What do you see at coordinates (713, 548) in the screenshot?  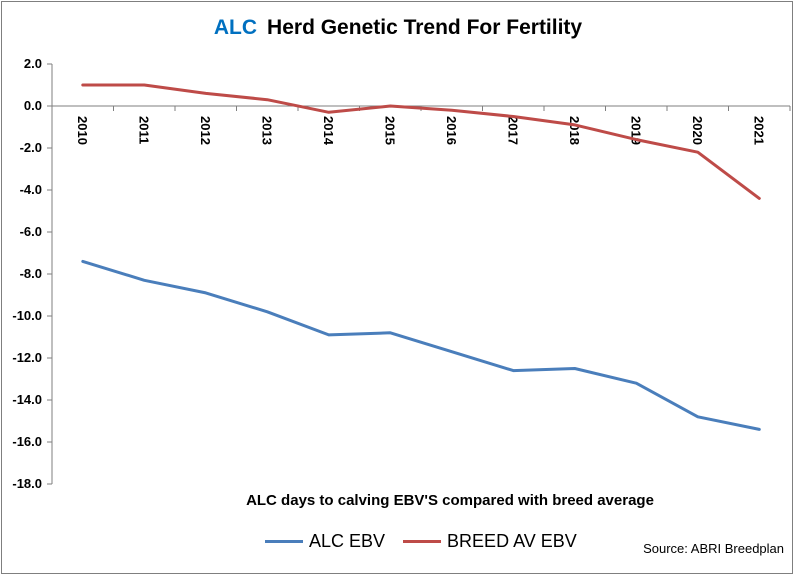 I see `source-note: Source: ABRI Breedplan` at bounding box center [713, 548].